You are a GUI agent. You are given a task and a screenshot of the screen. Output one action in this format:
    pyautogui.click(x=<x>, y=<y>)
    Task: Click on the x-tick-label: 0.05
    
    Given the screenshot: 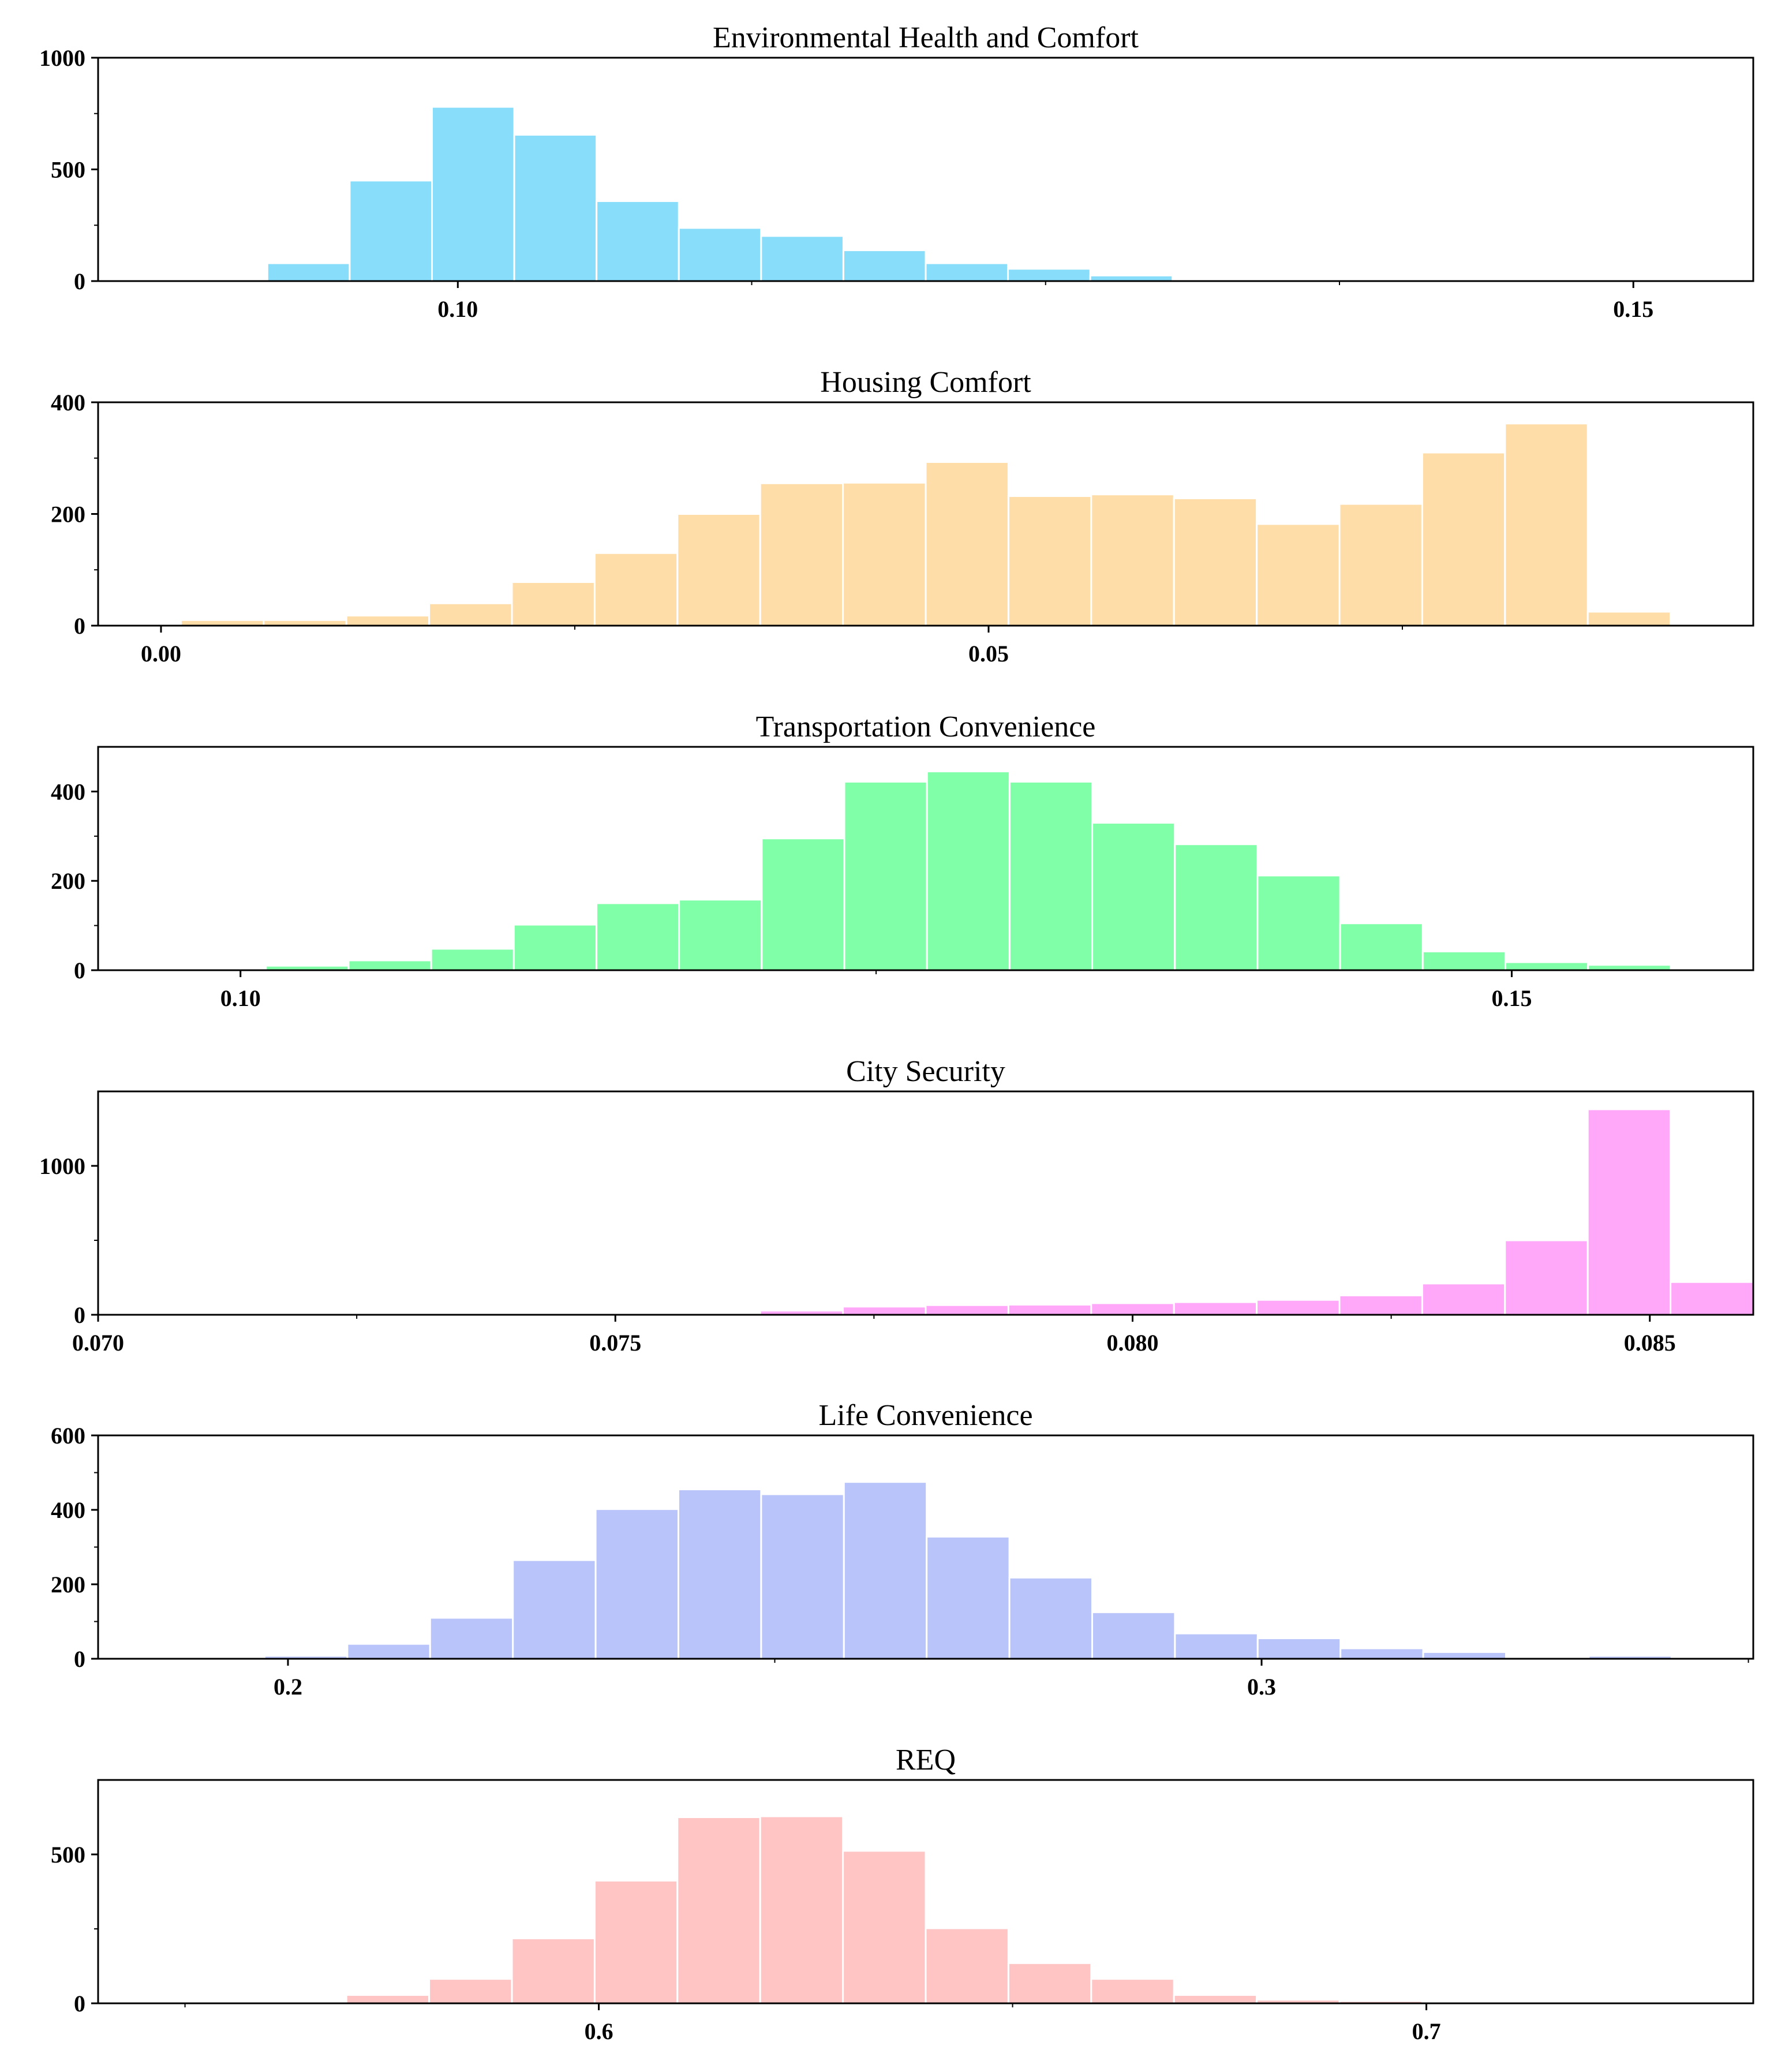 What is the action you would take?
    pyautogui.click(x=988, y=654)
    